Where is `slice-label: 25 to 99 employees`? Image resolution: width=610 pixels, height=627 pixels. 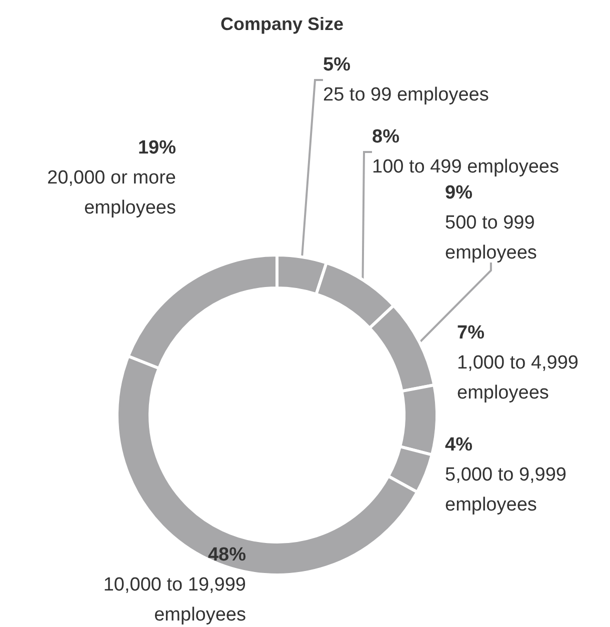
slice-label: 25 to 99 employees is located at coordinates (406, 95).